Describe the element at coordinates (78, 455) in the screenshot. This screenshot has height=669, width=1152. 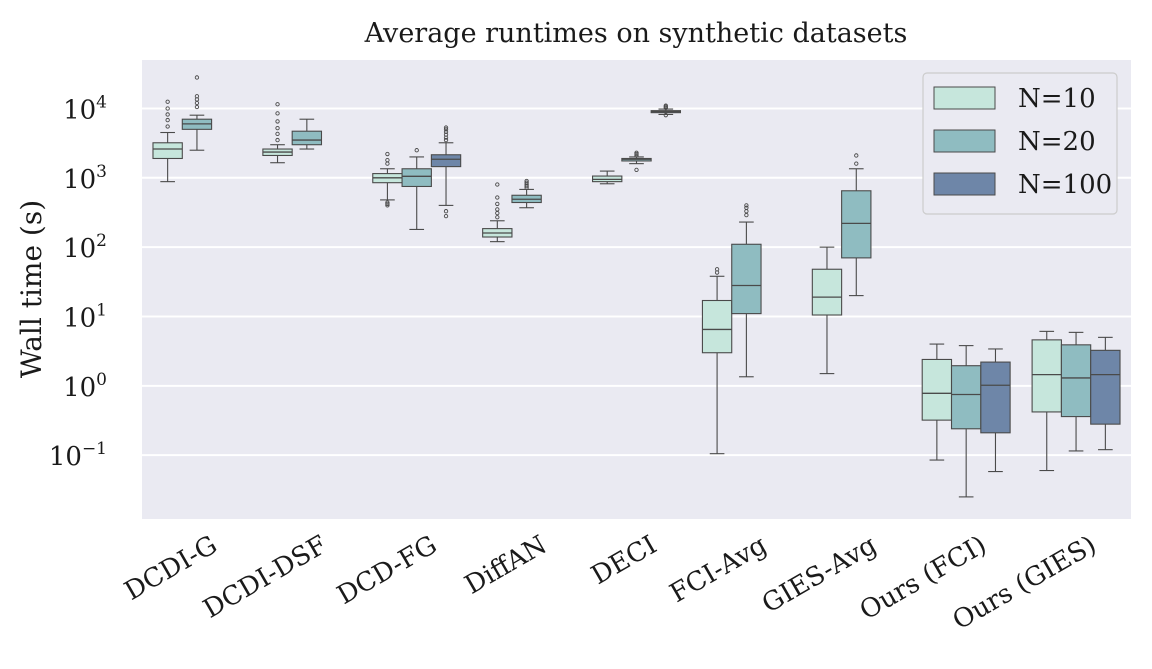
I see `y-tick-label: 10⁻¹` at that location.